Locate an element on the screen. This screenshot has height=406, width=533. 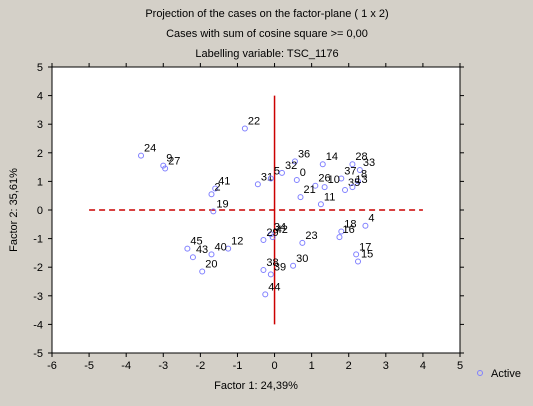
x-tick-label: -6 is located at coordinates (52, 366).